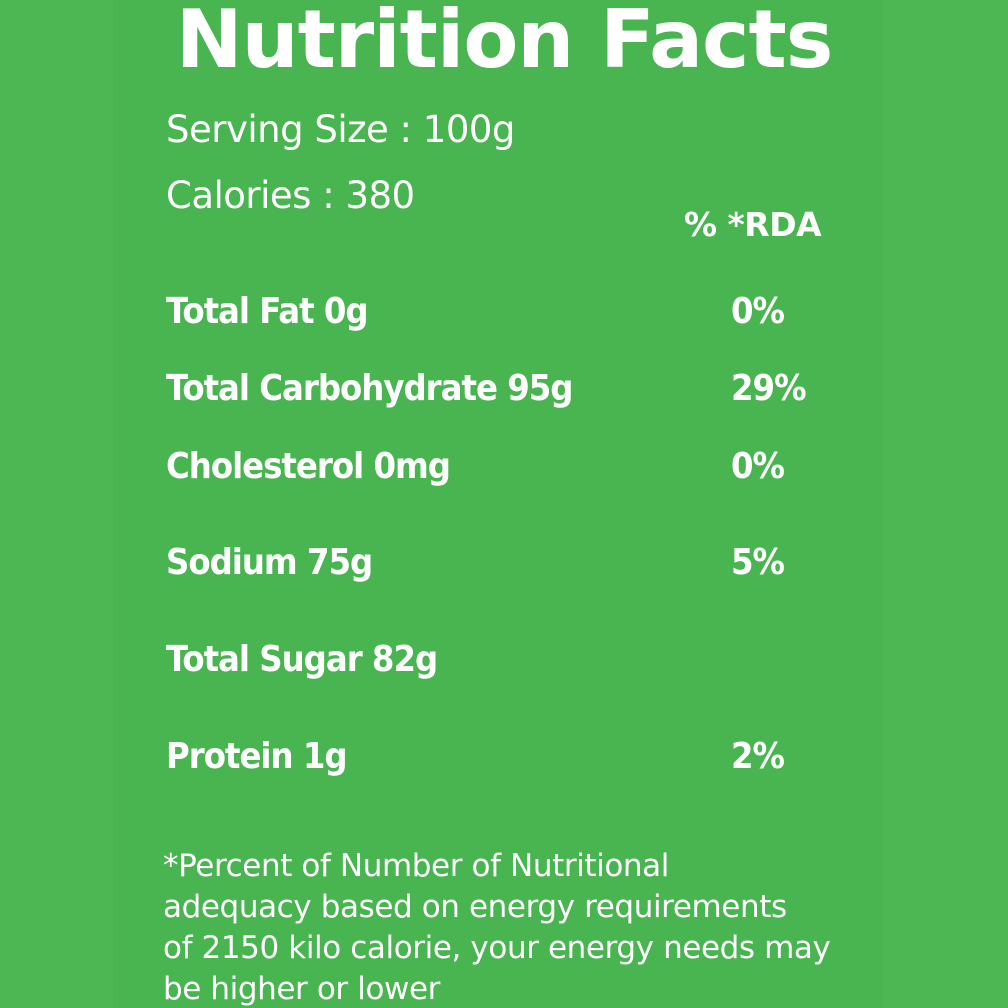 This screenshot has height=1008, width=1008. I want to click on nutrient-name: Total Fat 0g, so click(267, 311).